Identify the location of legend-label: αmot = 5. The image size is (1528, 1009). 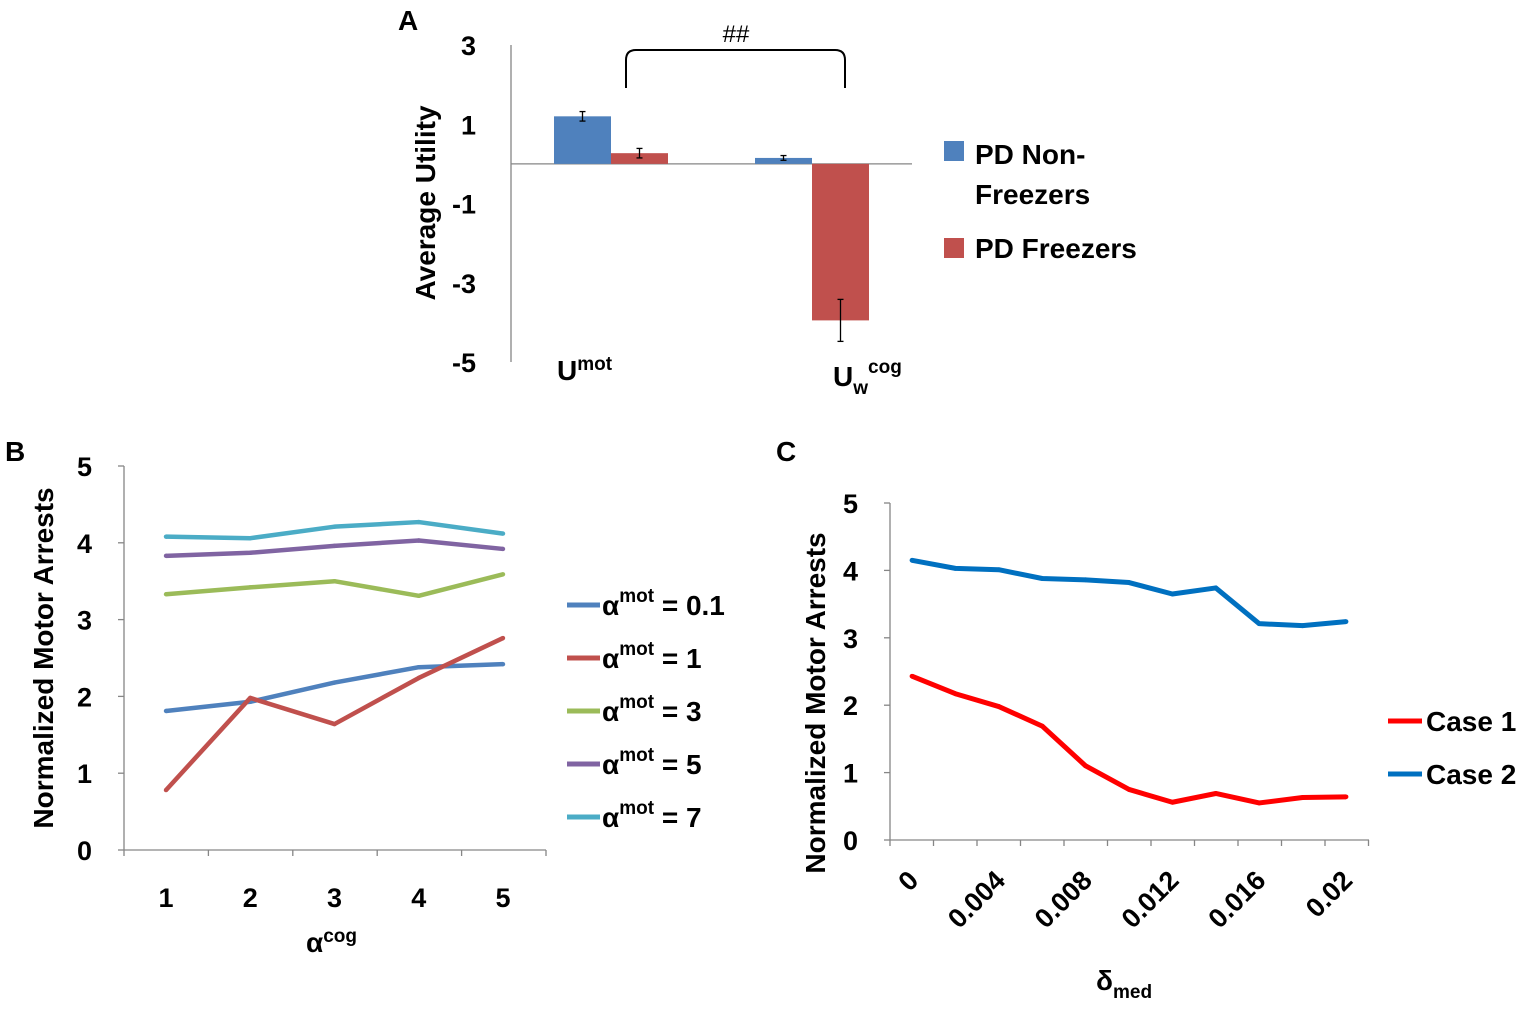
(652, 762).